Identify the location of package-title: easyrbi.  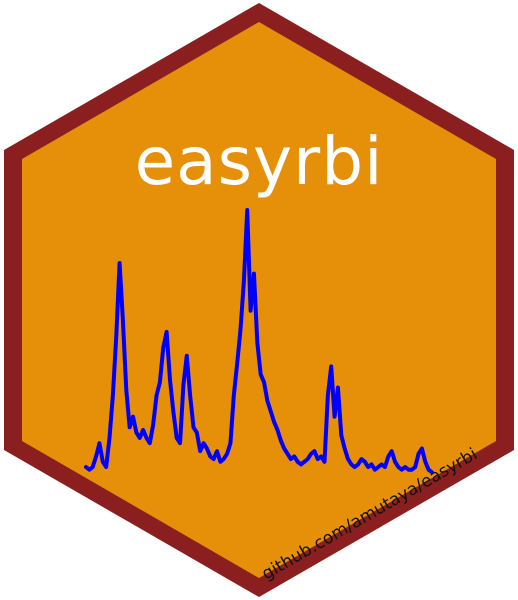
(259, 161).